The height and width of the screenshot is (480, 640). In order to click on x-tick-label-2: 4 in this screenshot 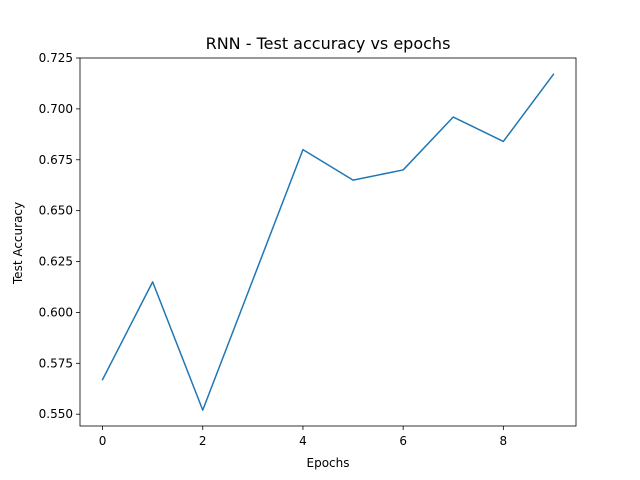, I will do `click(303, 441)`.